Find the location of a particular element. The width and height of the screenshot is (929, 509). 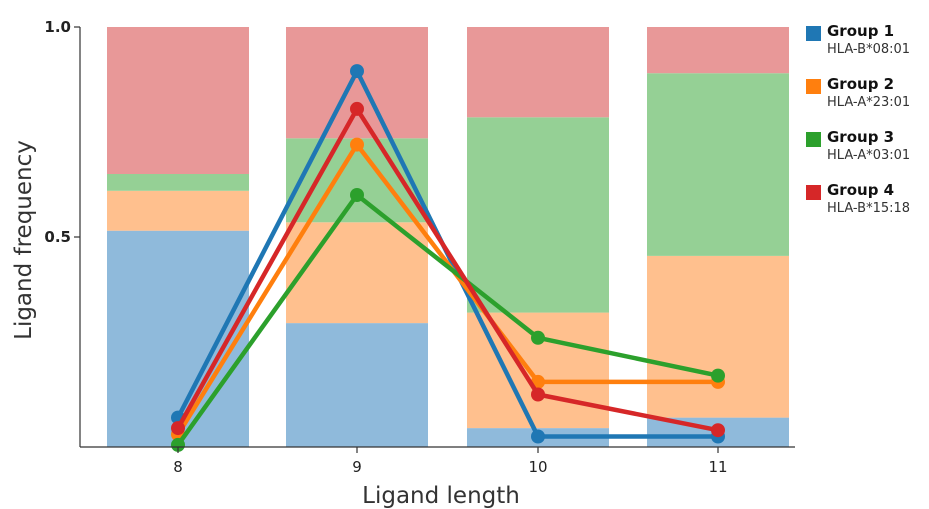

legend-allele-label: HLA-B*15:18 is located at coordinates (869, 208).